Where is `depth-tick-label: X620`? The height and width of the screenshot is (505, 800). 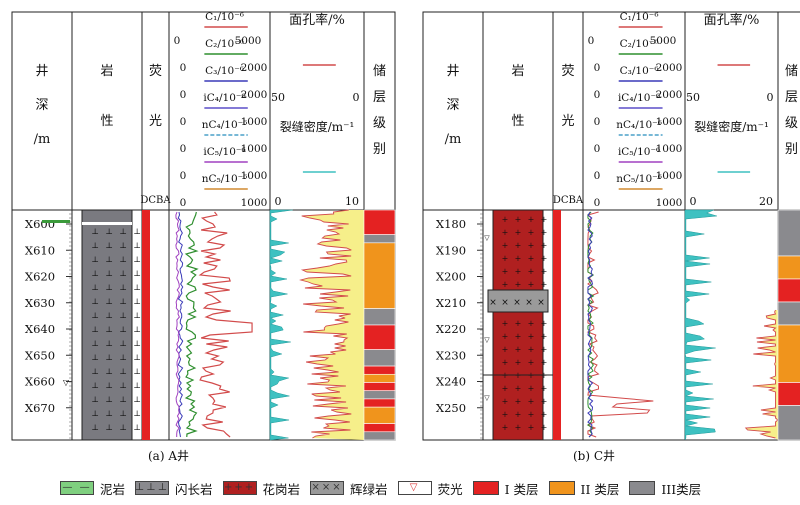 depth-tick-label: X620 is located at coordinates (40, 277).